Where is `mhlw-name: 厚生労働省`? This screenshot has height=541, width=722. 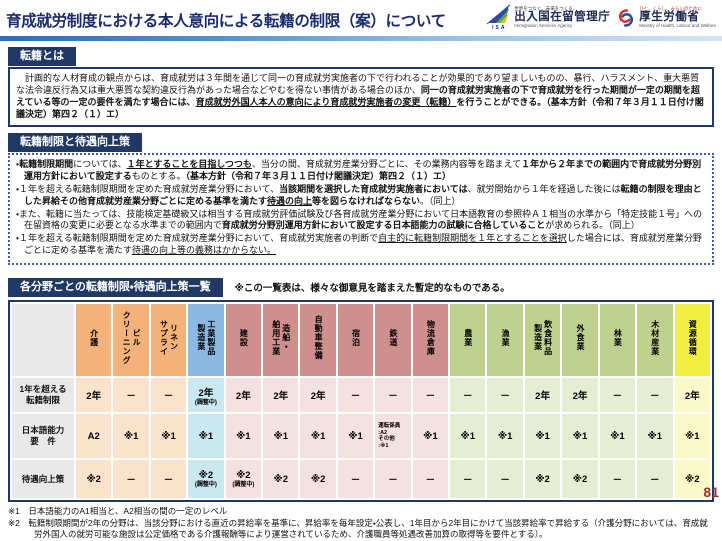
mhlw-name: 厚生労働省 is located at coordinates (669, 17).